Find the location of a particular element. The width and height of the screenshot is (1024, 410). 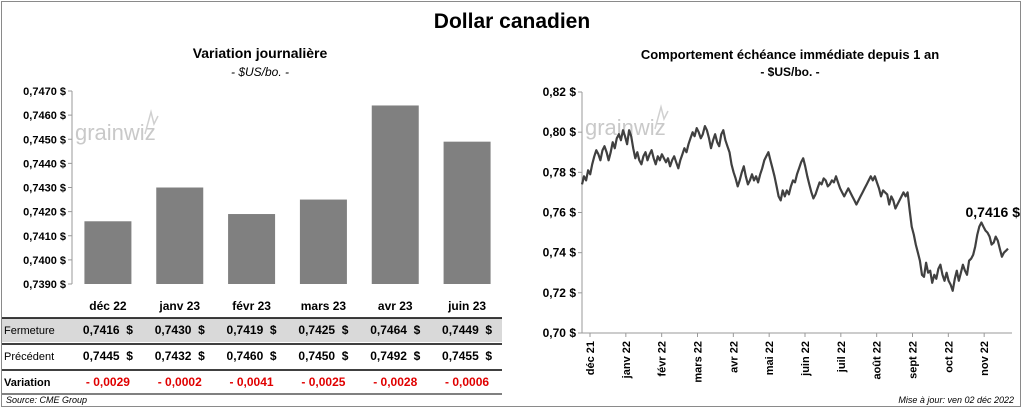

table-cell: - 0,0002 is located at coordinates (180, 382).